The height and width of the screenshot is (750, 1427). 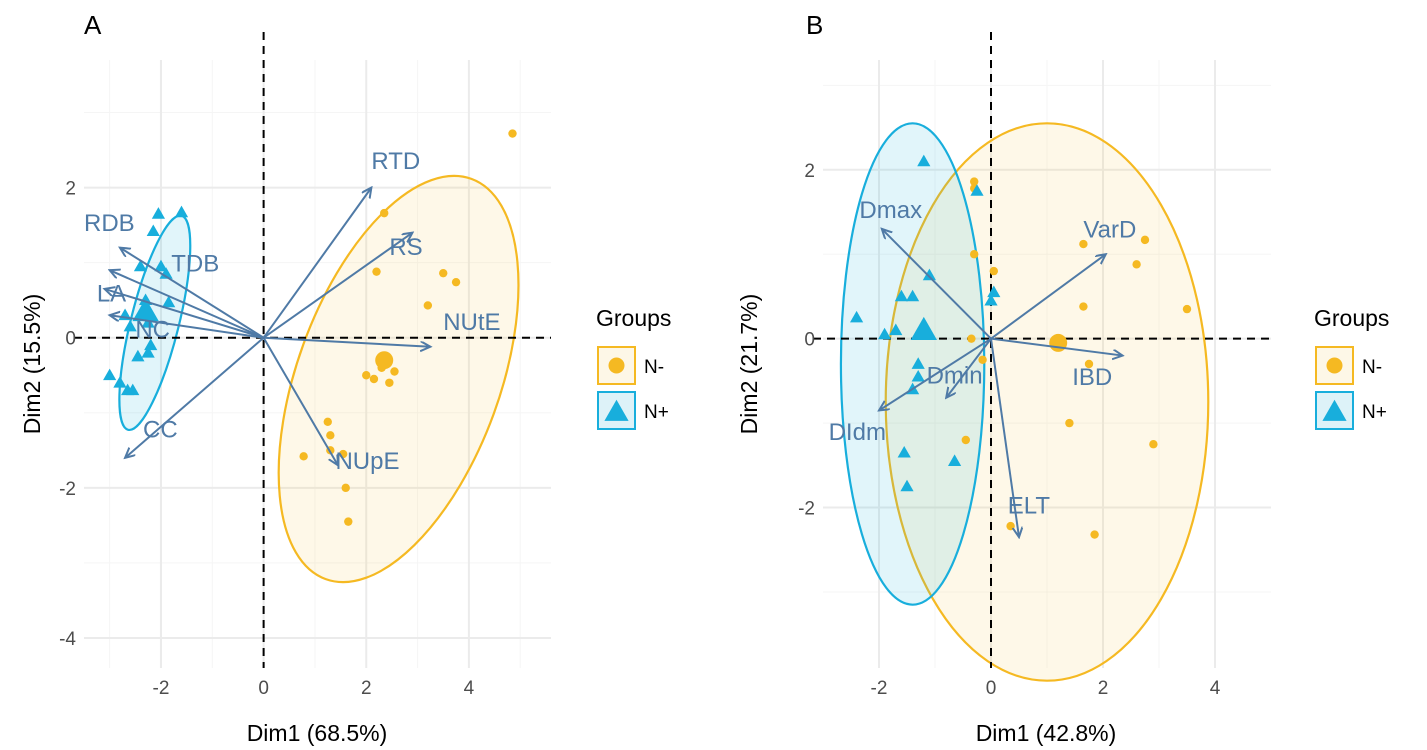 What do you see at coordinates (152, 330) in the screenshot?
I see `variable-label: NC` at bounding box center [152, 330].